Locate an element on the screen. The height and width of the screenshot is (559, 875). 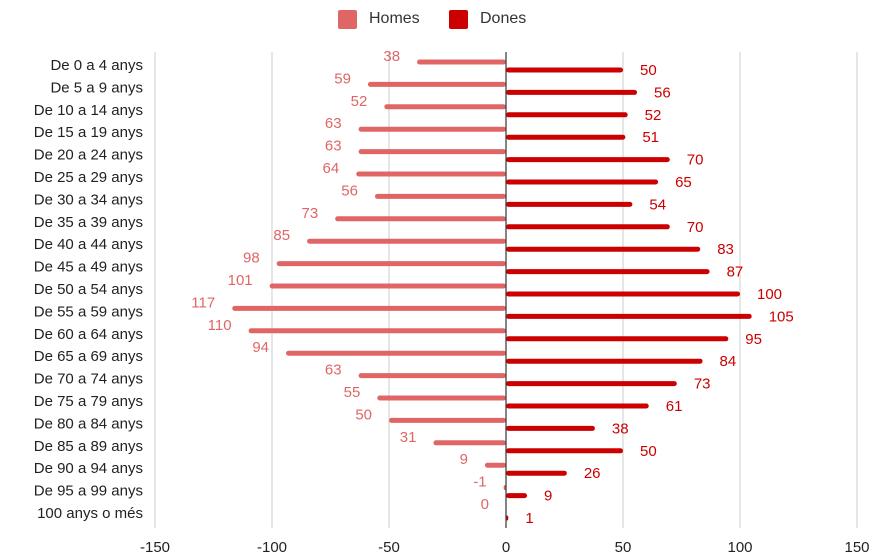
data-label-dones: 65 is located at coordinates (683, 182).